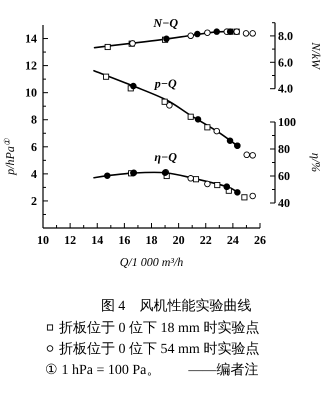 The width and height of the screenshot is (334, 394). I want to click on y-tick-label: 2, so click(34, 201).